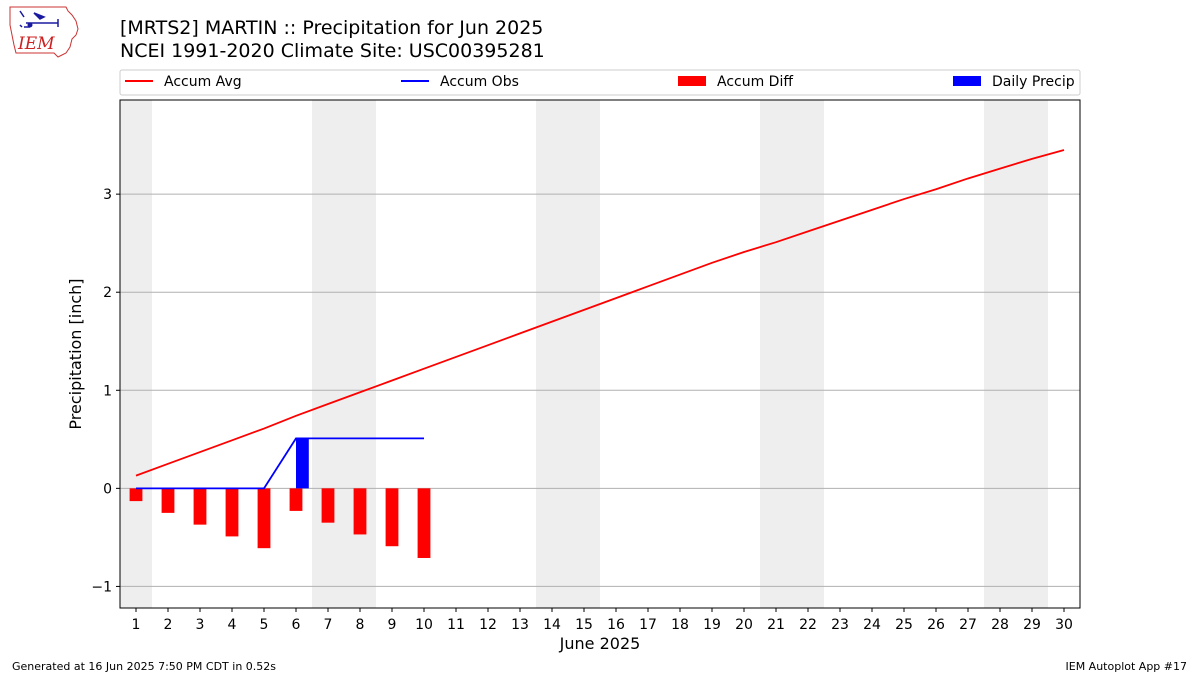  Describe the element at coordinates (1000, 625) in the screenshot. I see `x-tick-label: 28` at that location.